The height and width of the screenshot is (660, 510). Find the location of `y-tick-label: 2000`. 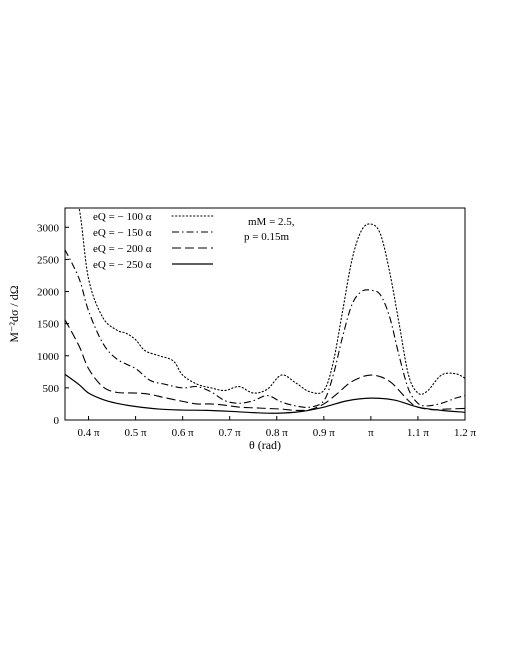

y-tick-label: 2000 is located at coordinates (48, 293).